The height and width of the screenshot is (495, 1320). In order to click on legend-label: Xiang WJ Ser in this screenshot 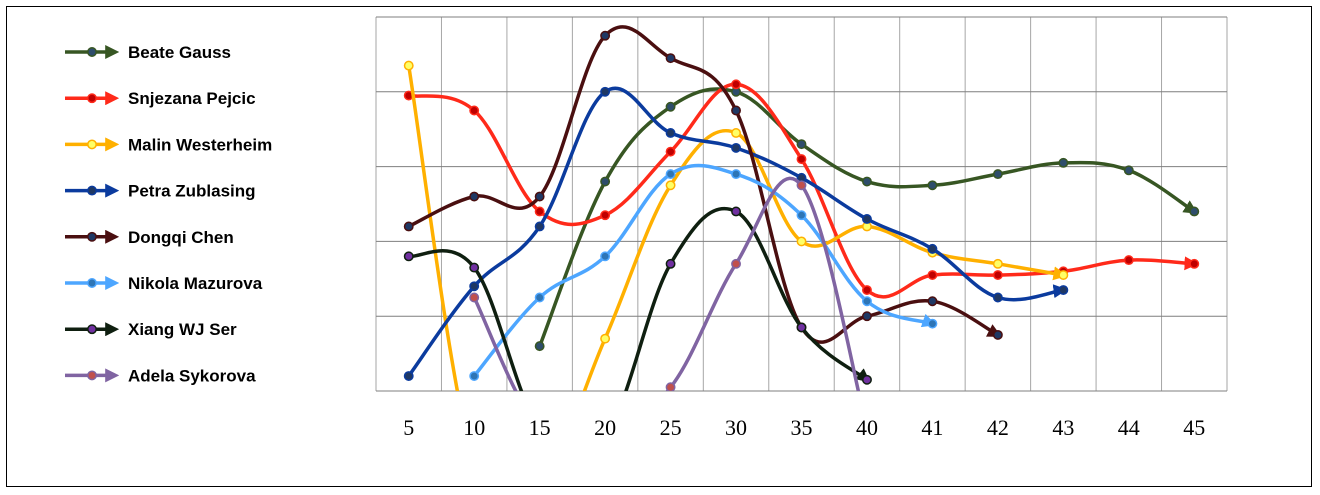, I will do `click(182, 329)`.